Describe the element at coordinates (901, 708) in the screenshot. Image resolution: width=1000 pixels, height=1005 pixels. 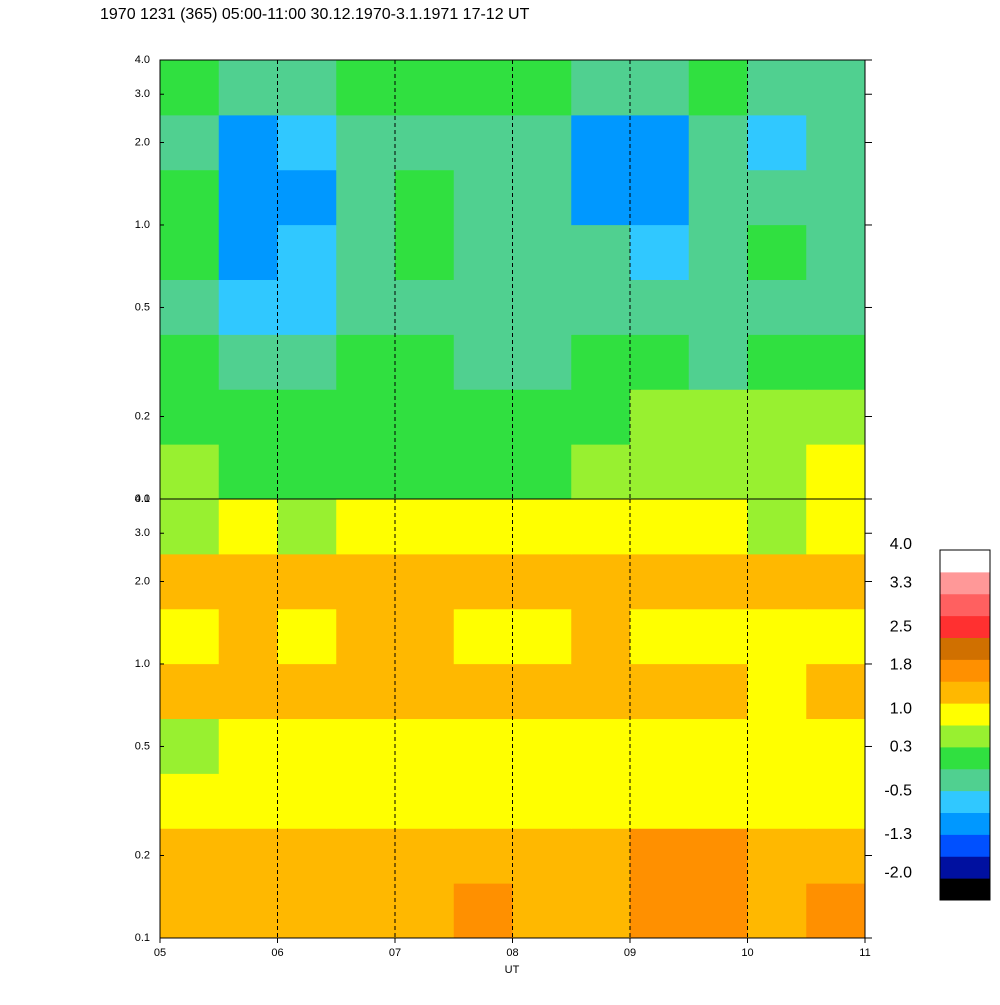
I see `colorbar-tick-label: 1.0` at that location.